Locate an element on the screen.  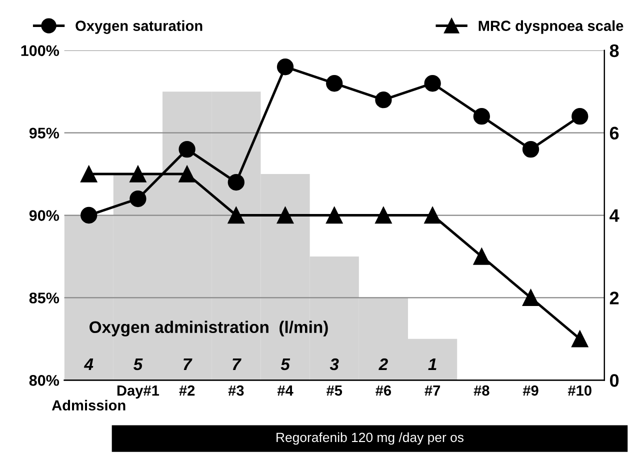
series-label: Oxygen administration (l/min) is located at coordinates (209, 328).